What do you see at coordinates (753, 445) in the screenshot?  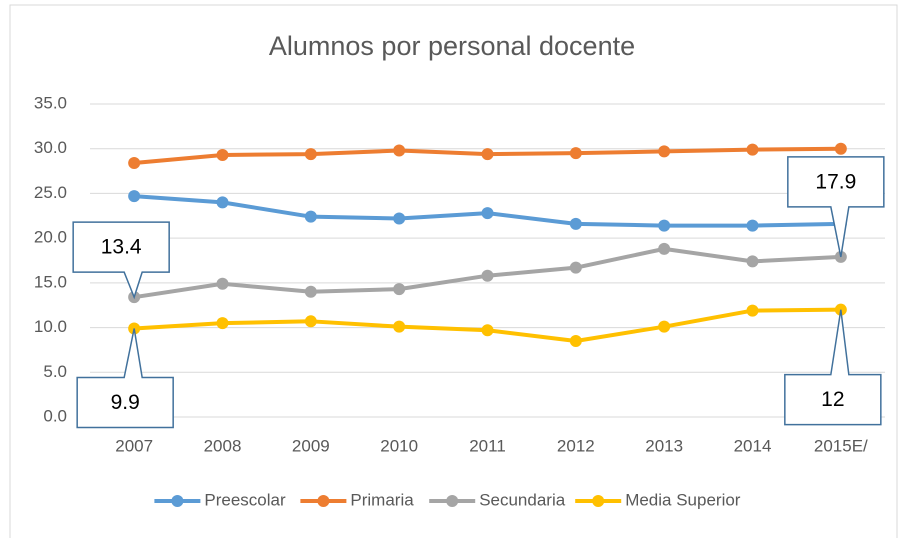 I see `x-tick-label: 2014` at bounding box center [753, 445].